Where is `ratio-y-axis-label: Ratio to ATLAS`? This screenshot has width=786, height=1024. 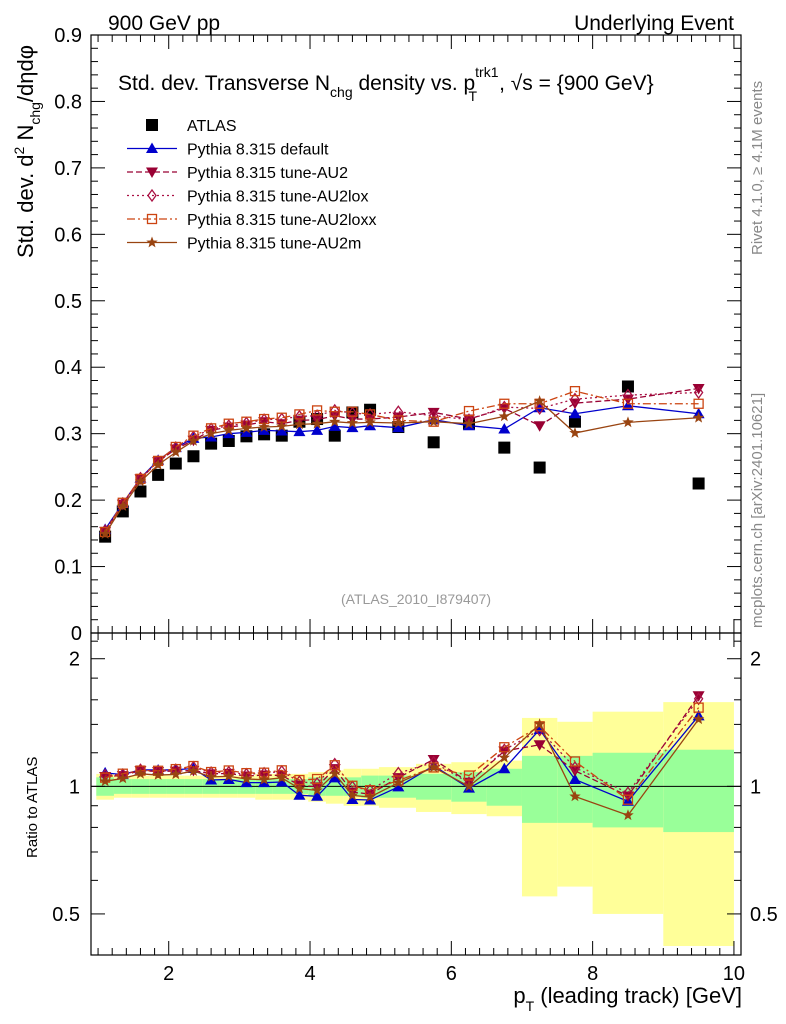
ratio-y-axis-label: Ratio to ATLAS is located at coordinates (32, 807).